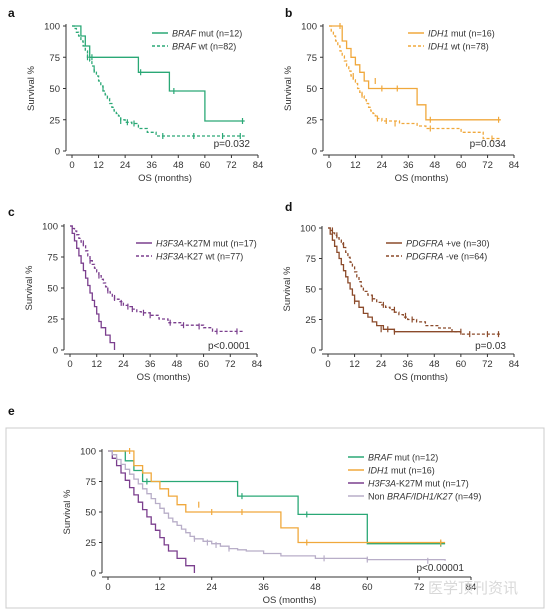  I want to click on series-3: H3F3A-K27M mut (n=17), so click(288, 511).